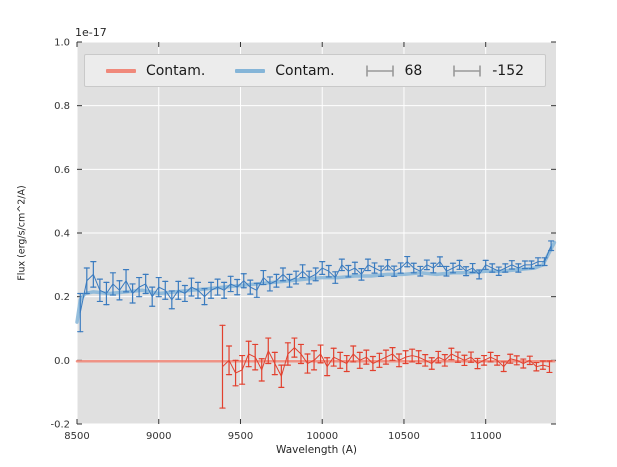 Image resolution: width=617 pixels, height=467 pixels. I want to click on legend-item-contam-red: Contam., so click(155, 70).